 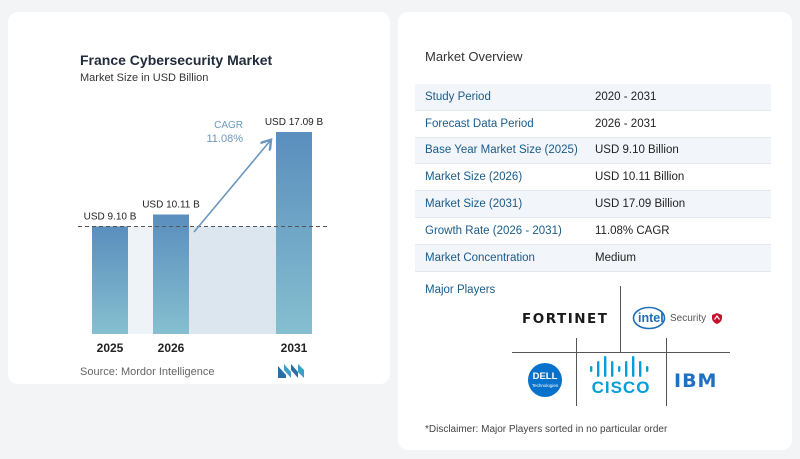 What do you see at coordinates (640, 177) in the screenshot?
I see `overview-row-value: USD 10.11 Billion` at bounding box center [640, 177].